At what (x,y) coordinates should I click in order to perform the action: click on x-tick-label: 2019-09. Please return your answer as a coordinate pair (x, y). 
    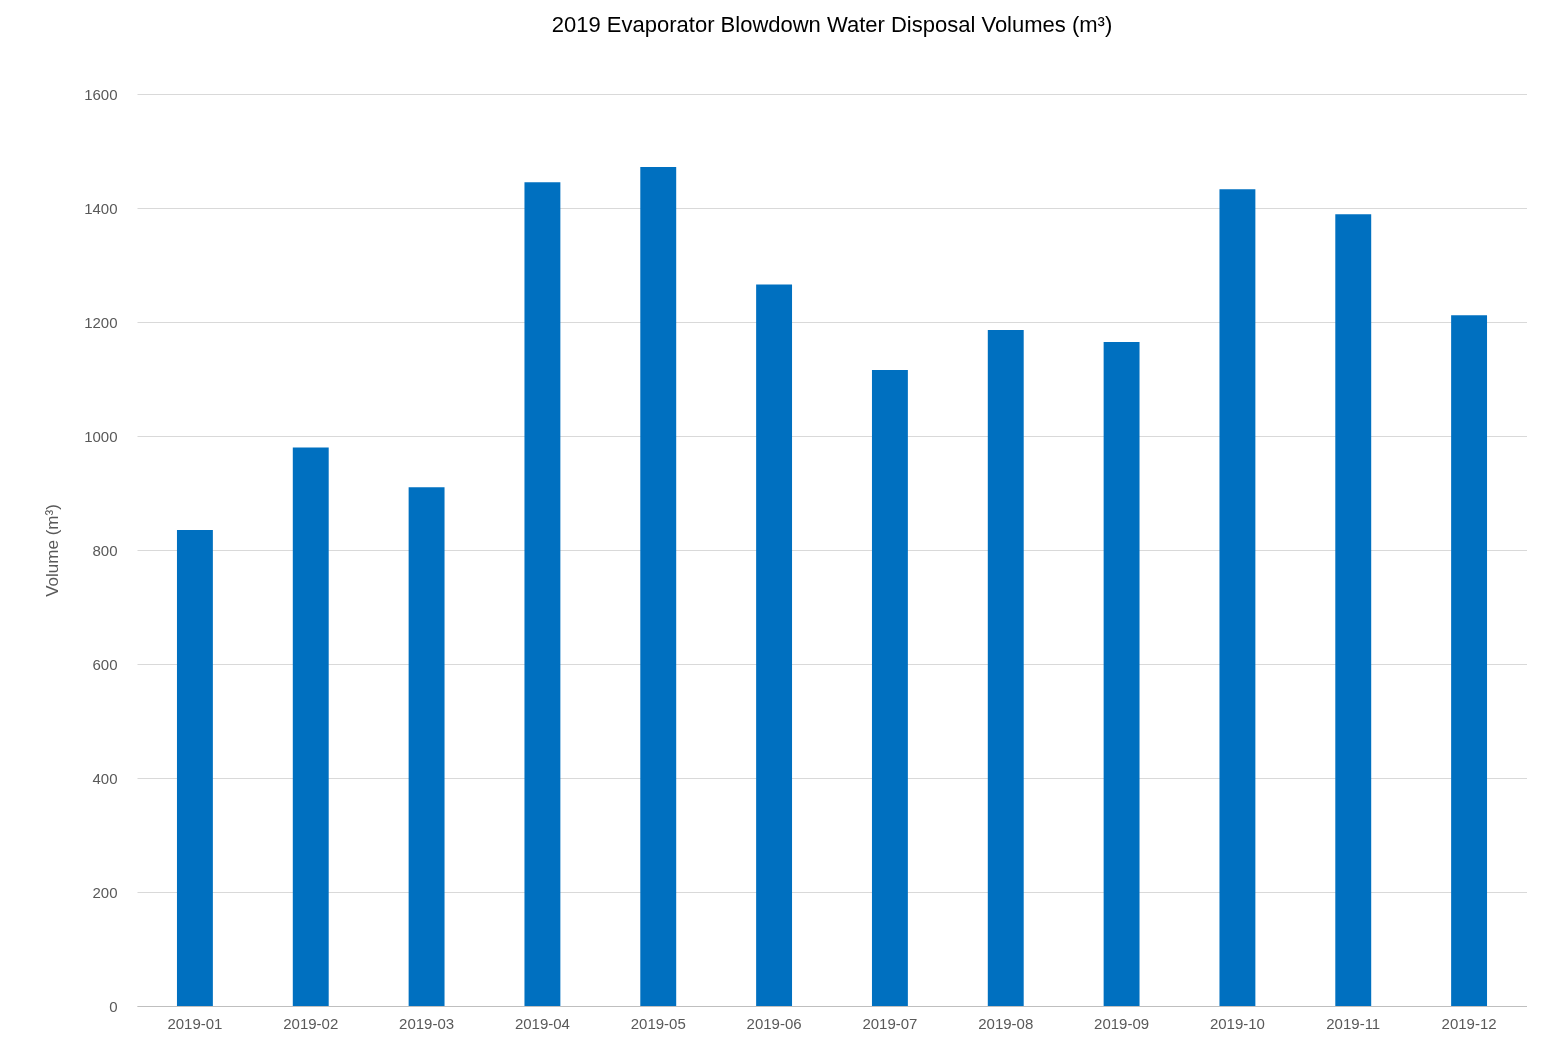
    Looking at the image, I should click on (1122, 1023).